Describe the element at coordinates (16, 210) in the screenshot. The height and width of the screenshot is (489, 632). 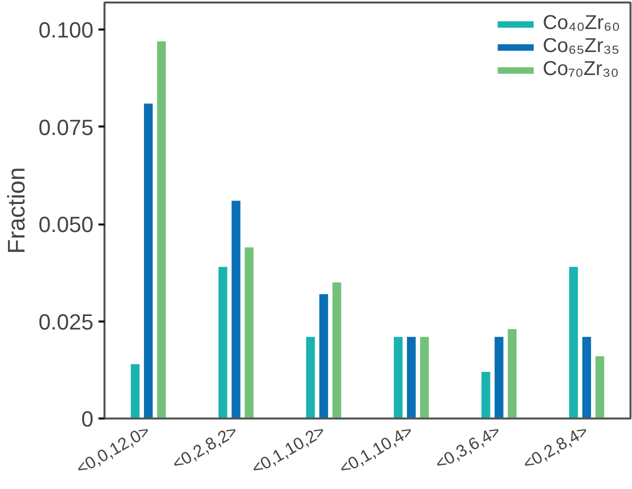
I see `y-axis-title: Fraction` at that location.